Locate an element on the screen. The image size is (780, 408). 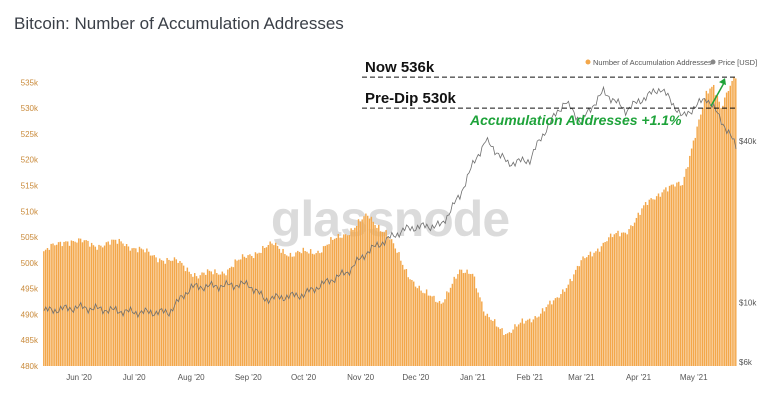
pre-dip-label: Pre-Dip 530k is located at coordinates (411, 98).